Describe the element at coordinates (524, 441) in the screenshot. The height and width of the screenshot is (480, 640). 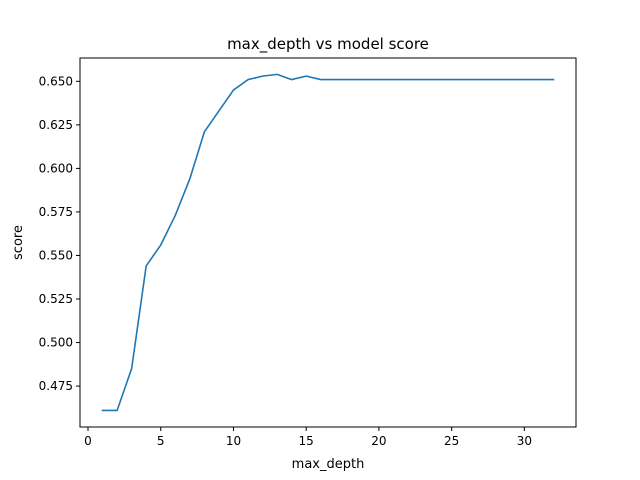
I see `x-tick-label: 30` at that location.